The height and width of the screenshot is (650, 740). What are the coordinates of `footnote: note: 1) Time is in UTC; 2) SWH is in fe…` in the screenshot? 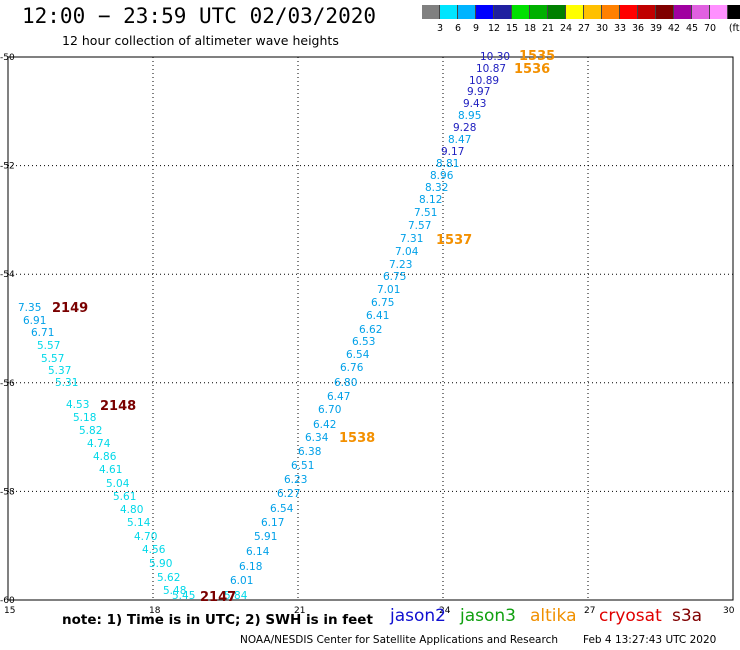 It's located at (217, 620).